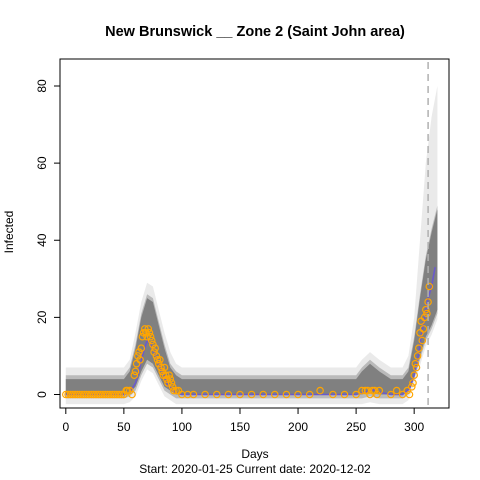  Describe the element at coordinates (182, 427) in the screenshot. I see `x-tick-label: 100` at that location.